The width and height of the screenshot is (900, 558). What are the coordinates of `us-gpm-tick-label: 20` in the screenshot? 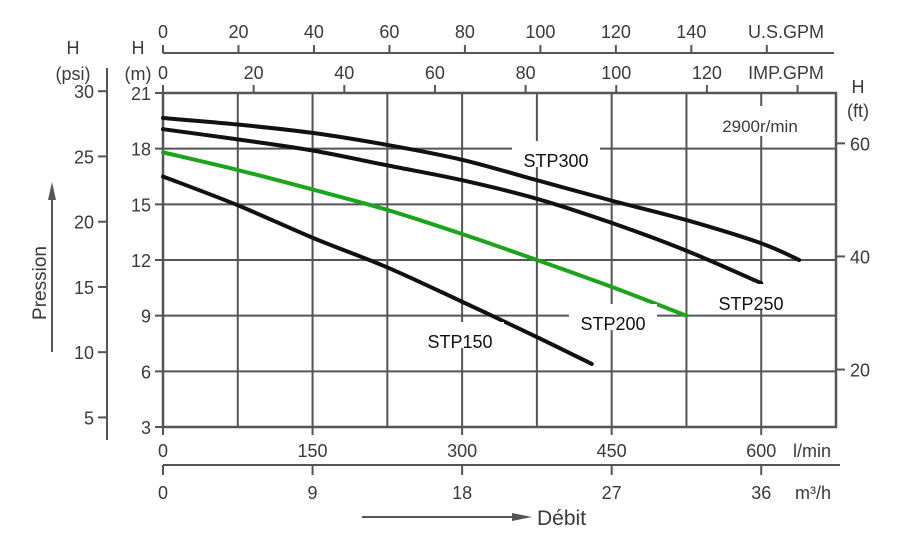 It's located at (238, 32).